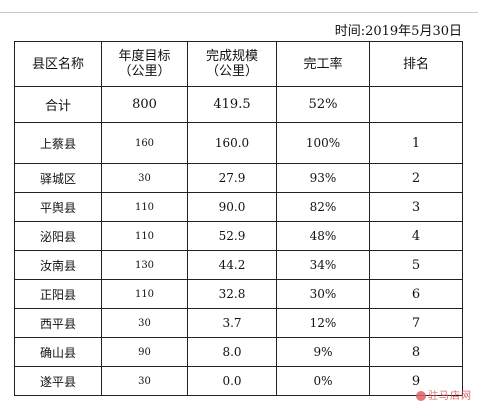 This screenshot has width=478, height=405. I want to click on row-rate: 93%, so click(323, 178).